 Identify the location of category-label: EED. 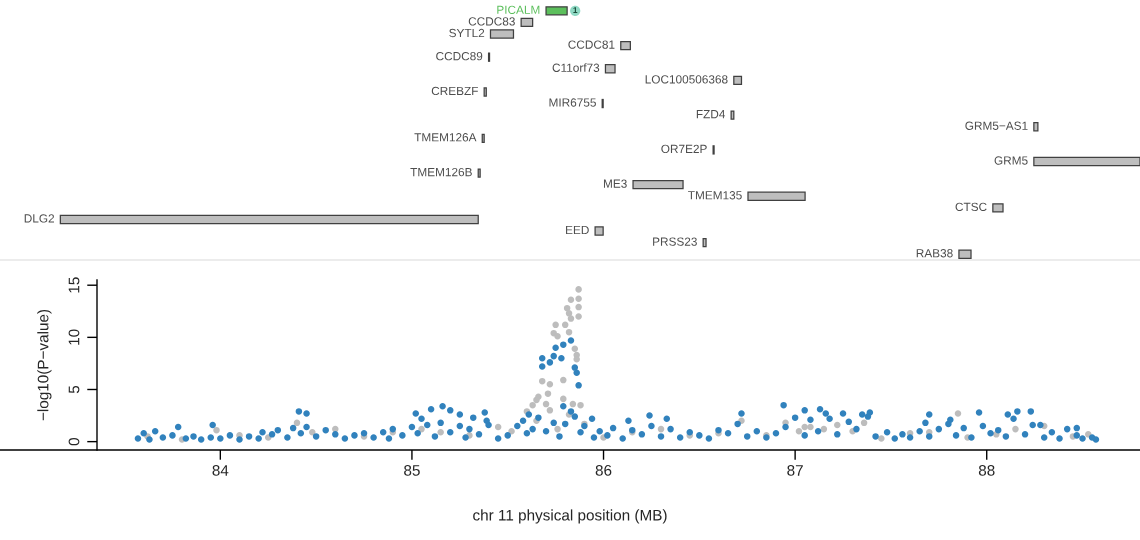
(577, 230).